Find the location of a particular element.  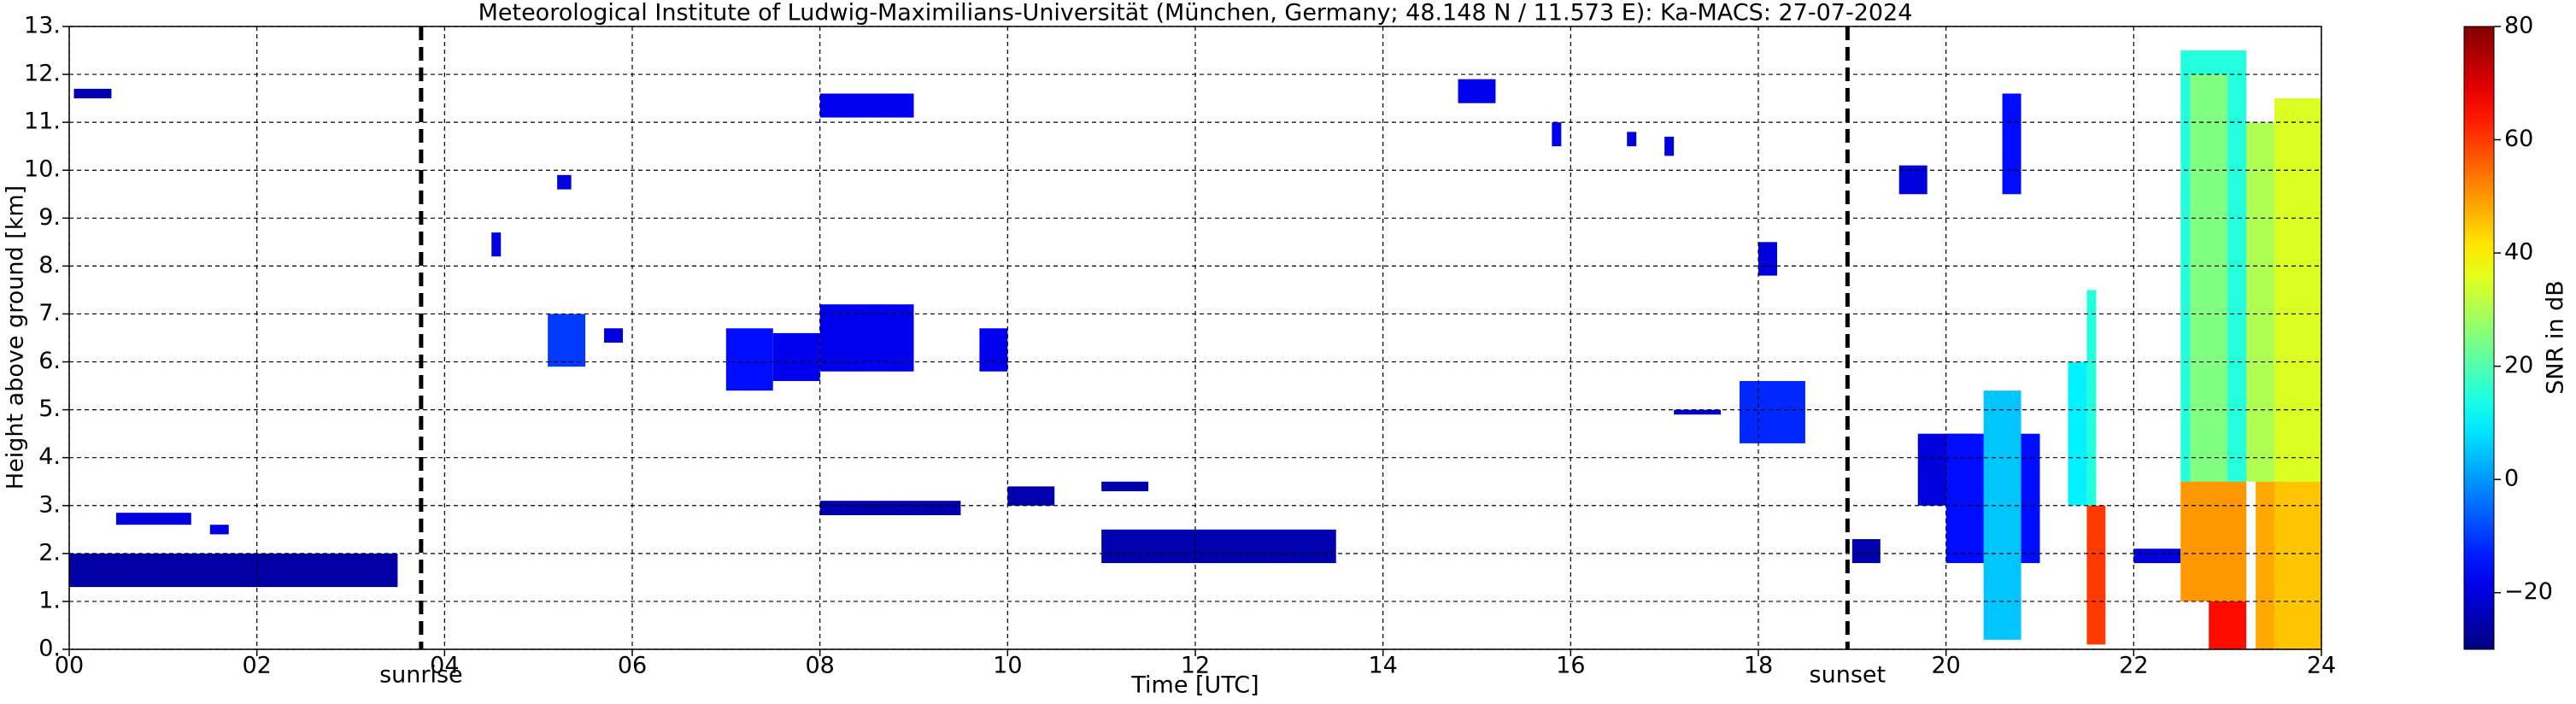

colorbar-tick-label: −20 is located at coordinates (2528, 591).